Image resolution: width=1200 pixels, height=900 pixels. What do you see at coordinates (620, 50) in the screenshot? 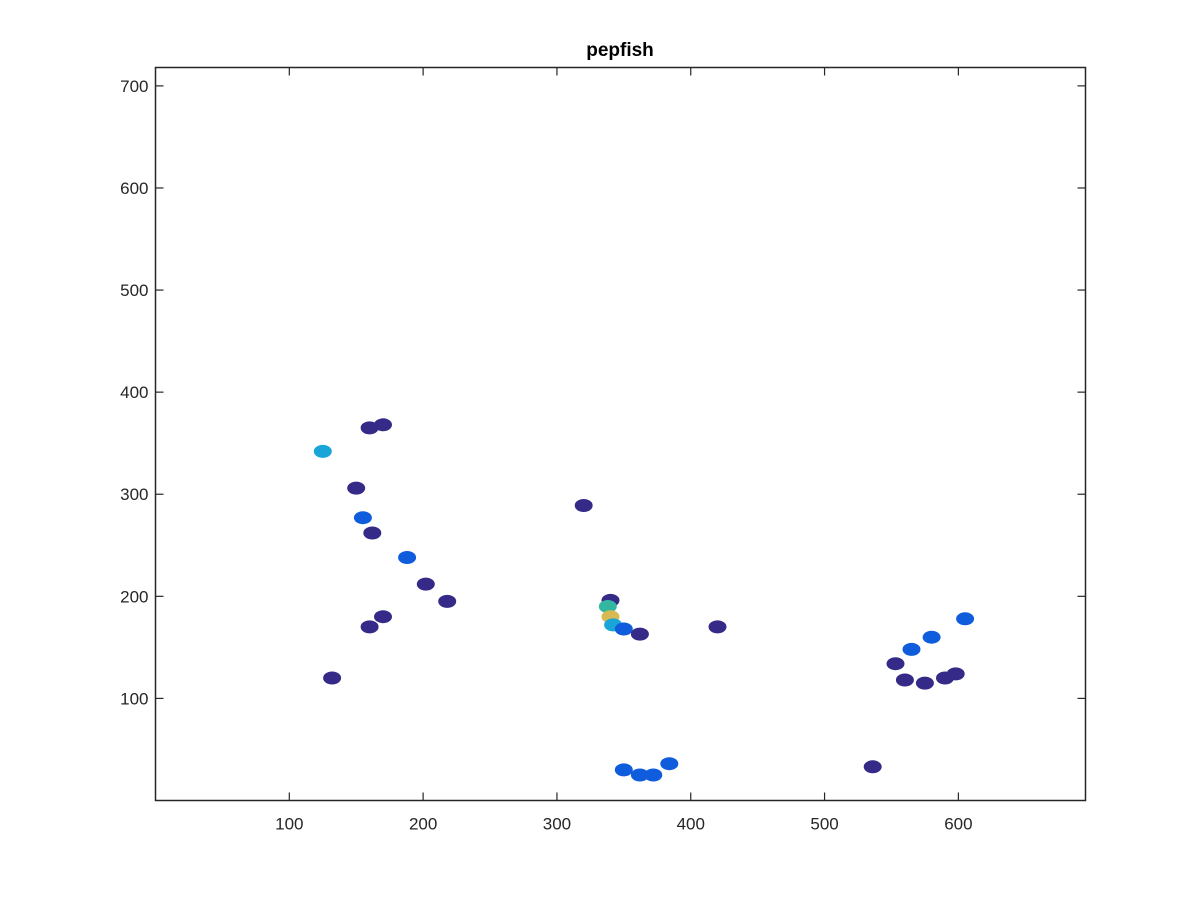
I see `chart-title: pepfish` at bounding box center [620, 50].